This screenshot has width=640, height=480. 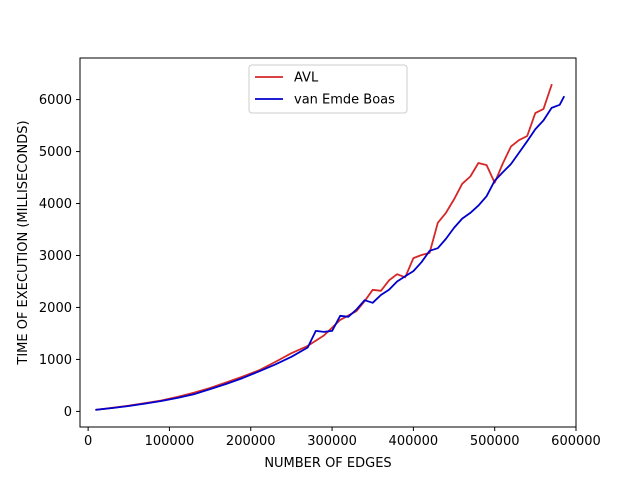 I want to click on y-tick-label: 0, so click(x=68, y=412).